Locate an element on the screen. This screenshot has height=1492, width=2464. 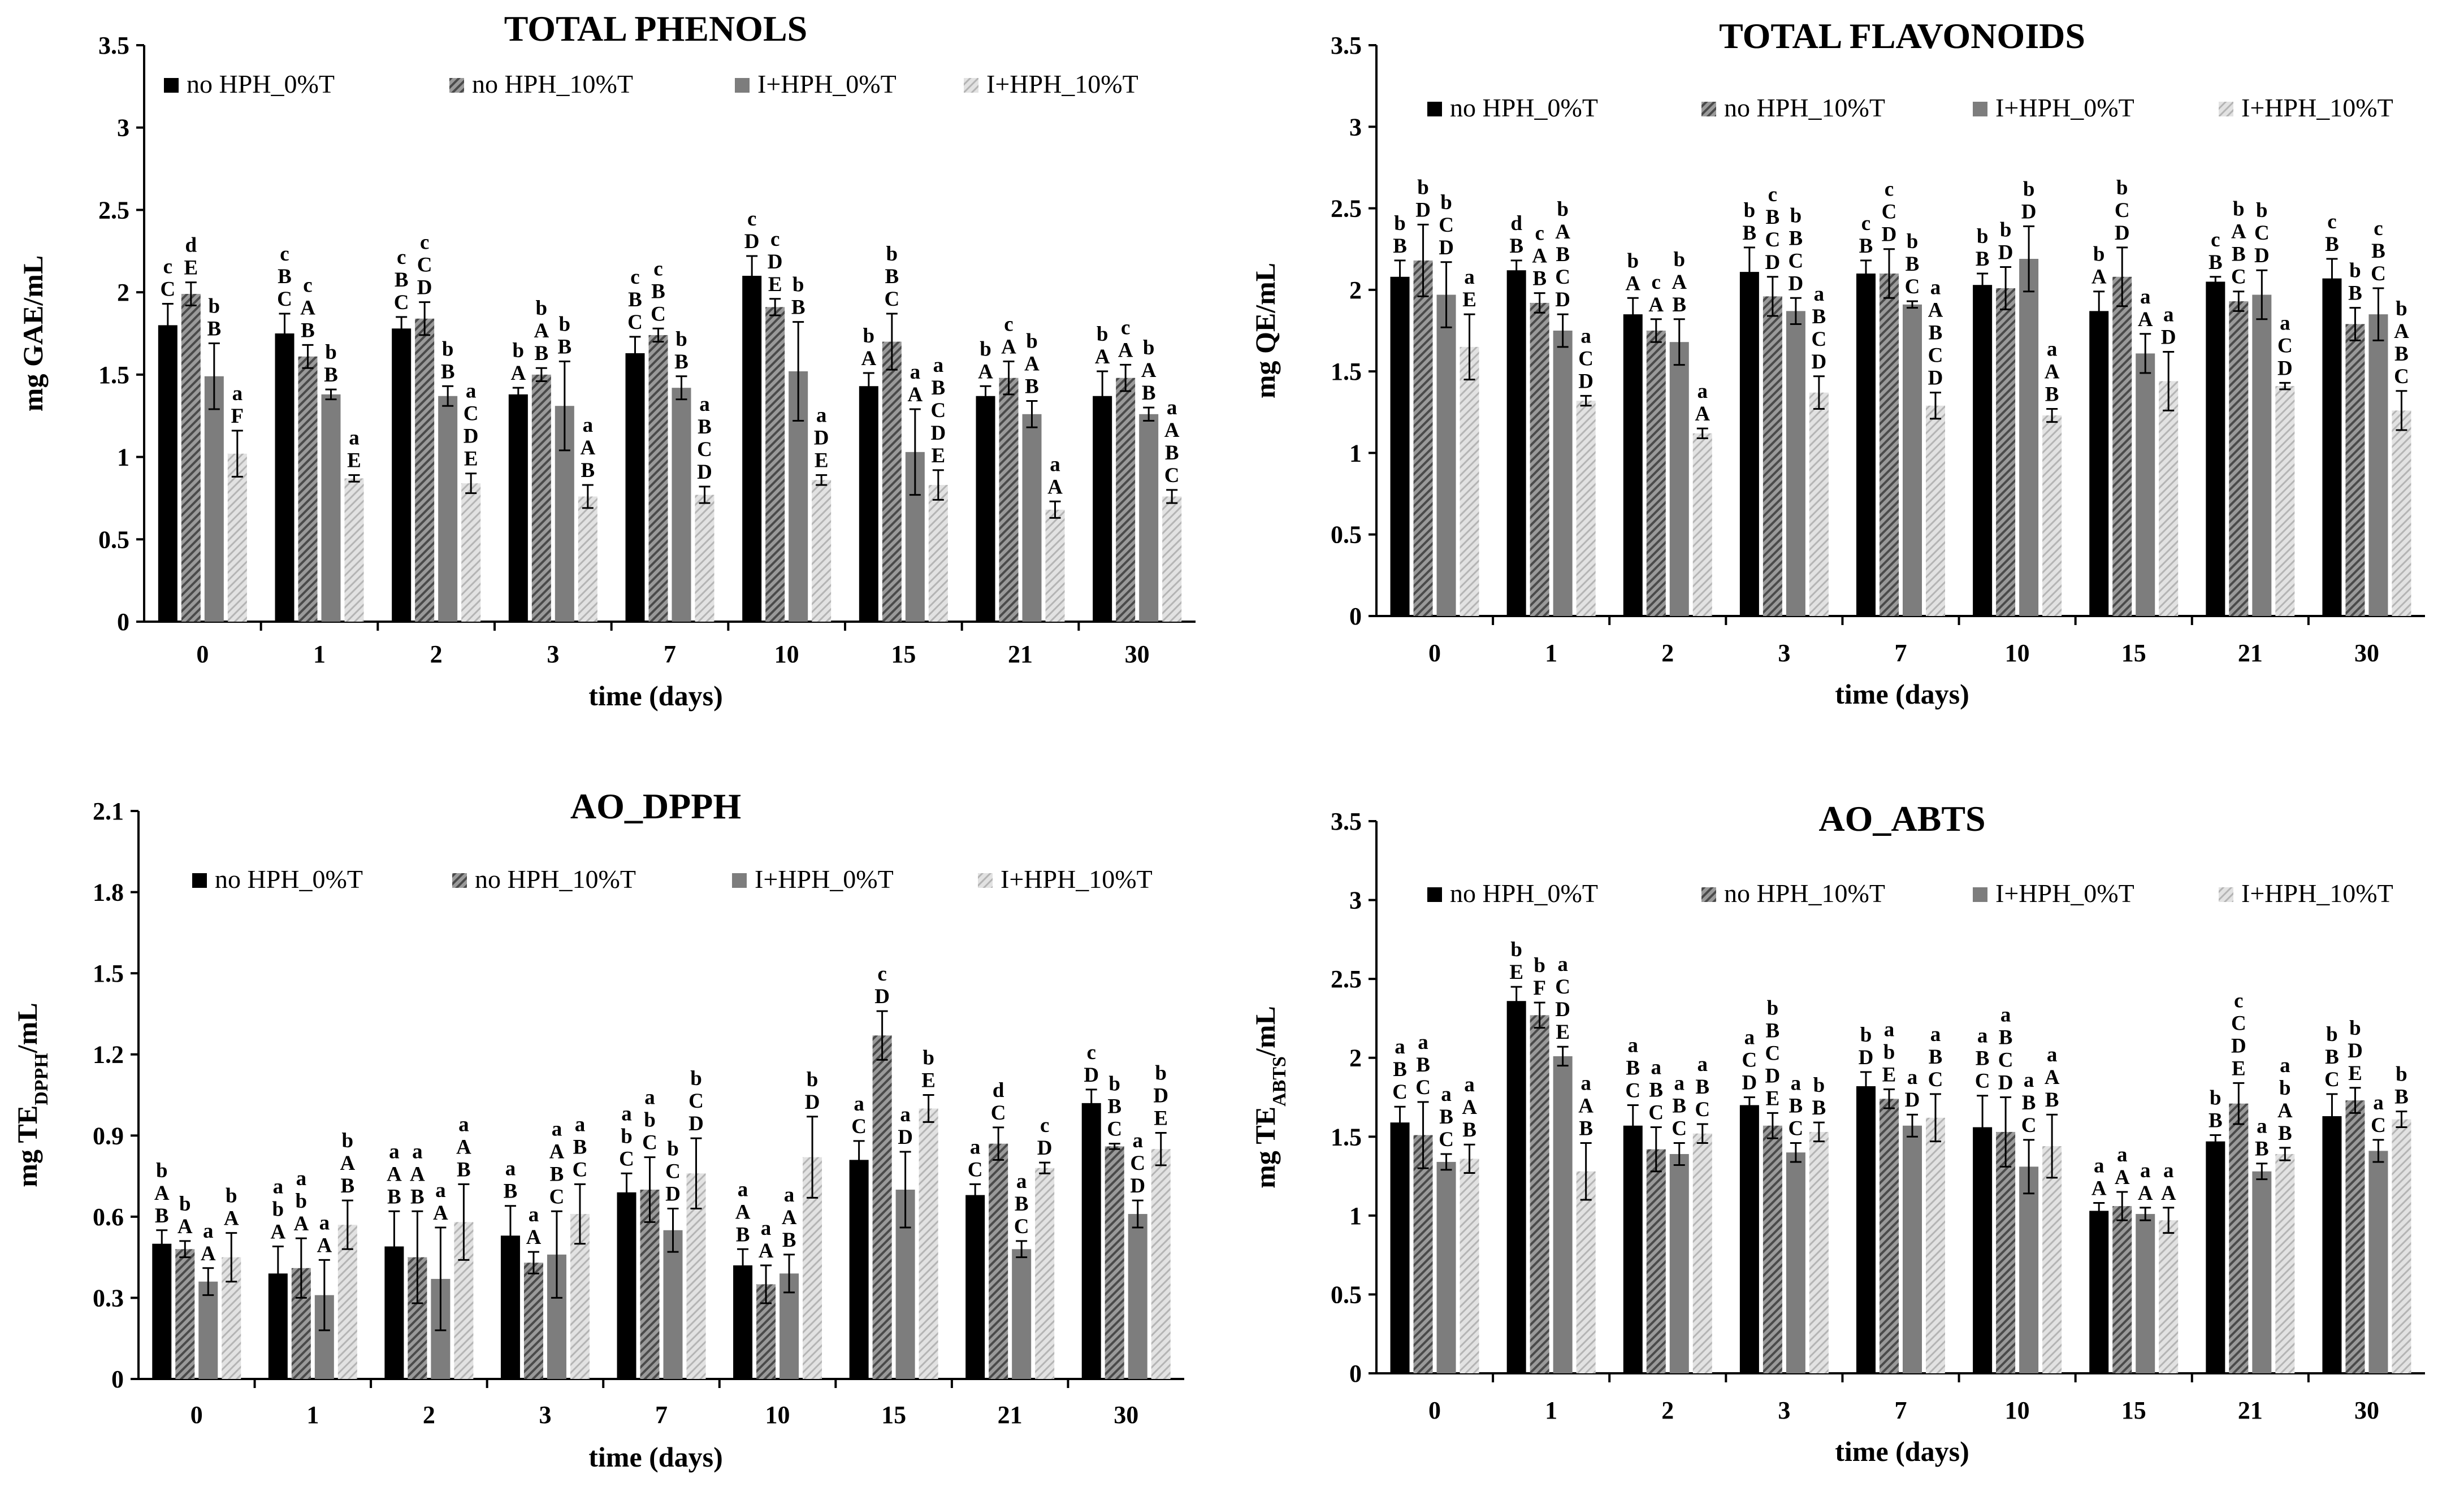
x-tick-label: 30 is located at coordinates (2367, 1410).